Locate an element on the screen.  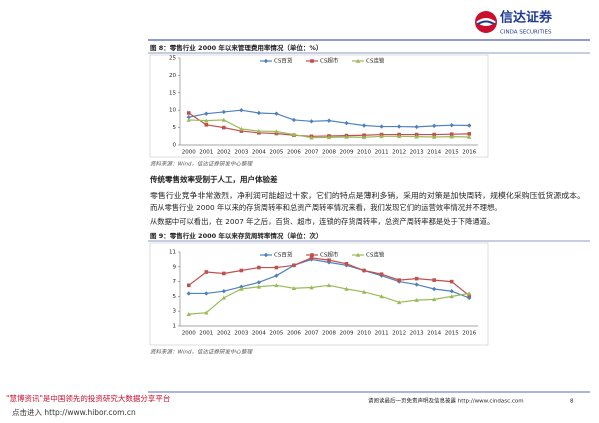
legend-label: CS百货 is located at coordinates (283, 255).